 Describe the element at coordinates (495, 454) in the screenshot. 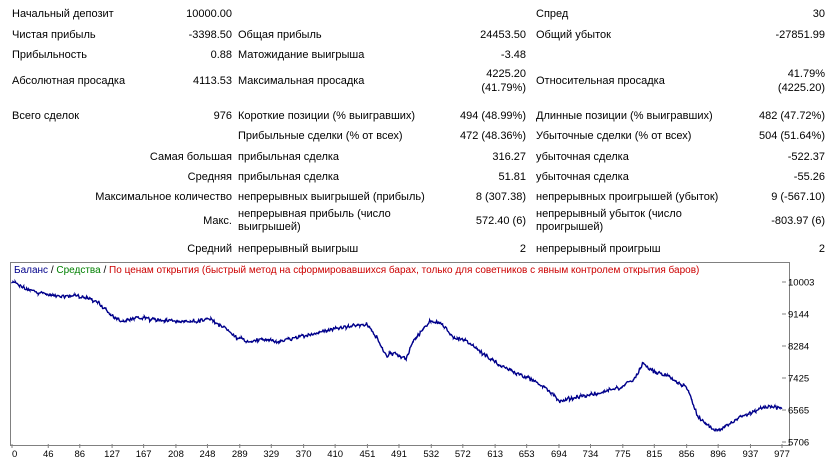

I see `x-tick-label: 613` at that location.